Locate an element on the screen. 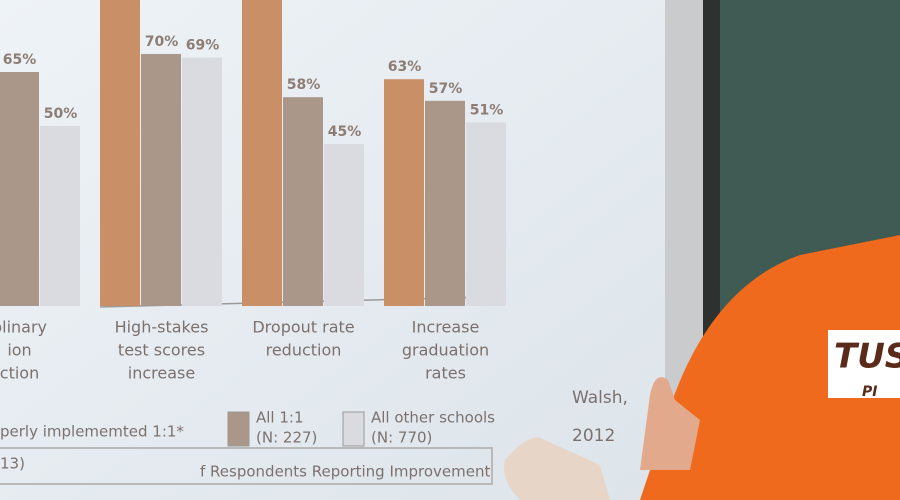 This screenshot has height=500, width=900. sweatshirt-subtext: PI is located at coordinates (869, 392).